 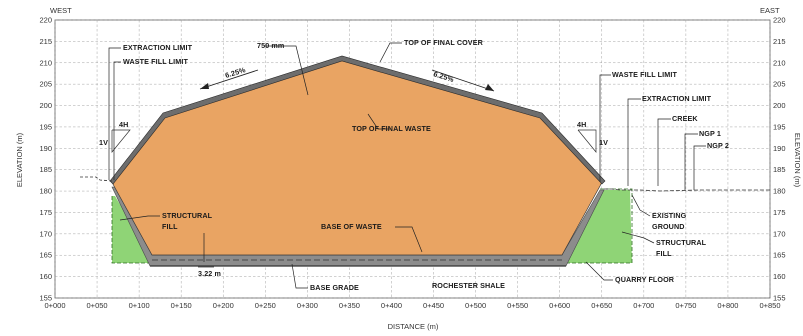 I want to click on x-tick-label: 0+500, so click(x=475, y=305).